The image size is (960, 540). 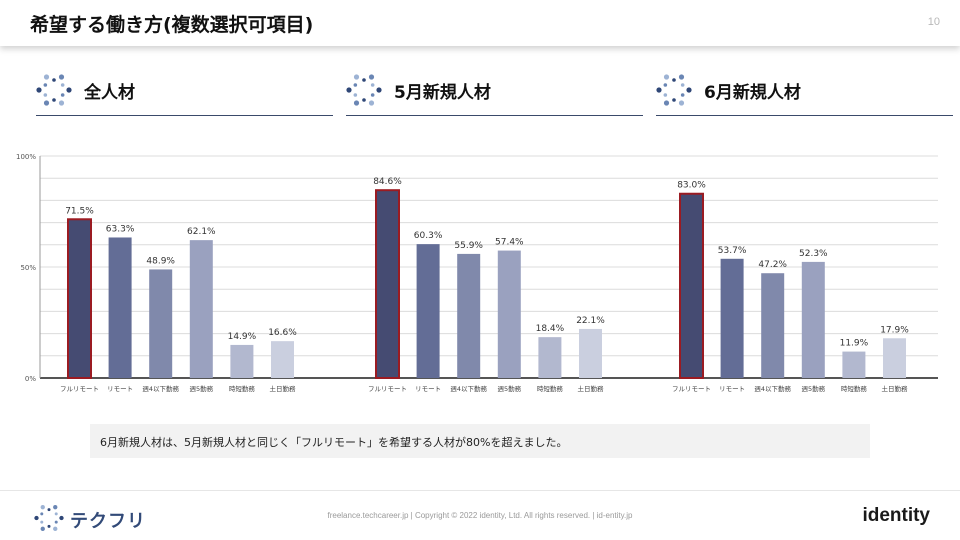 I want to click on techfuri-brand-name: テクフリ, so click(x=108, y=521).